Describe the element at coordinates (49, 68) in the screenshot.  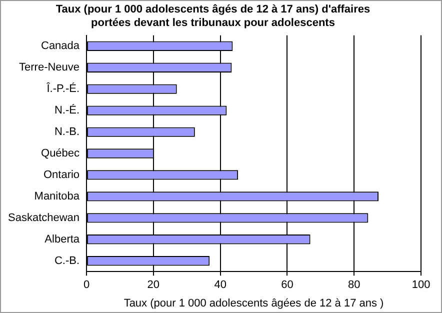
I see `y-tick-label: Terre-Neuve` at that location.